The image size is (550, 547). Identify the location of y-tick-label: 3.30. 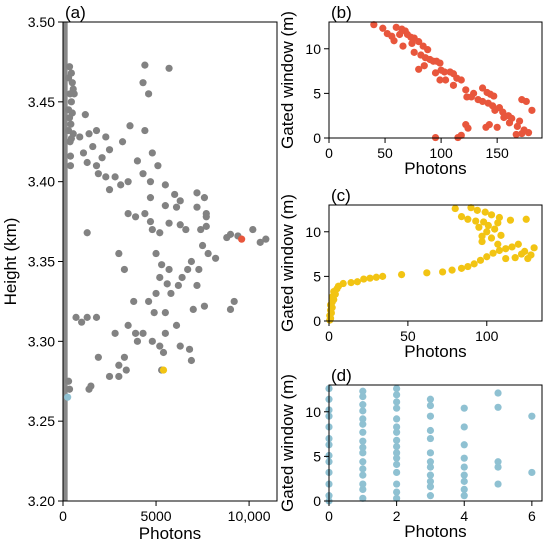
(41, 341).